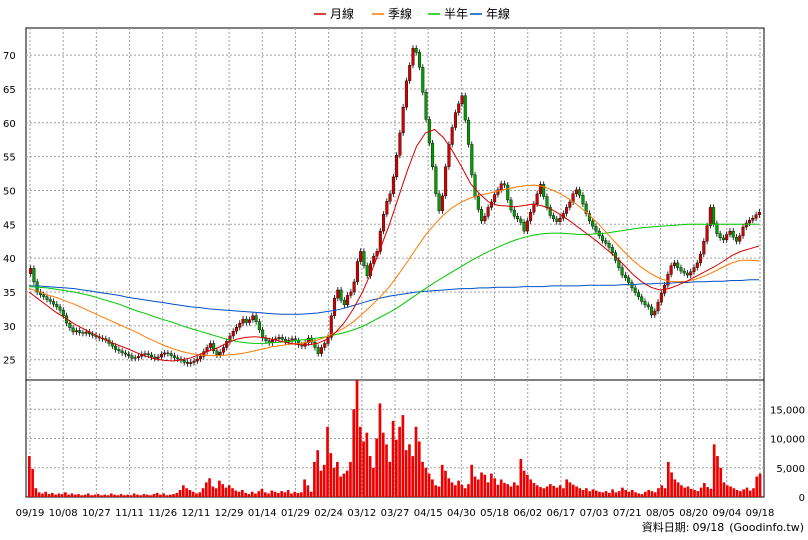 This screenshot has width=808, height=540. Describe the element at coordinates (229, 513) in the screenshot. I see `date-tick-6: 12/29` at that location.